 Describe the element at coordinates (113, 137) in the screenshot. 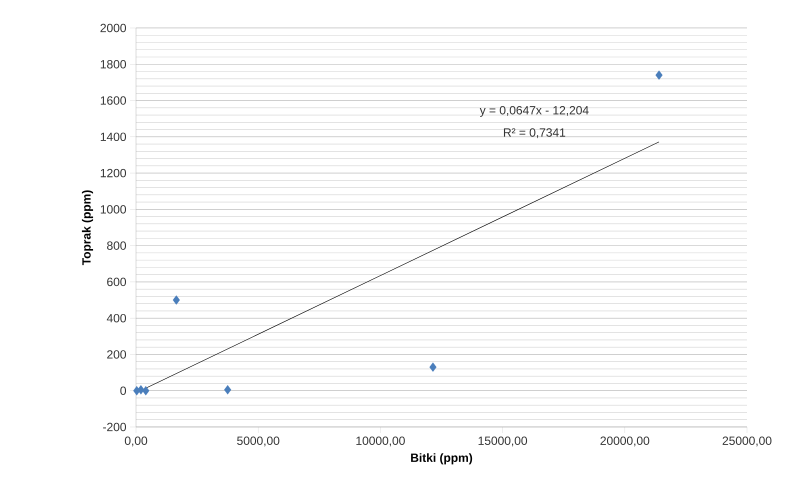

I see `y-tick-label: 1400` at that location.